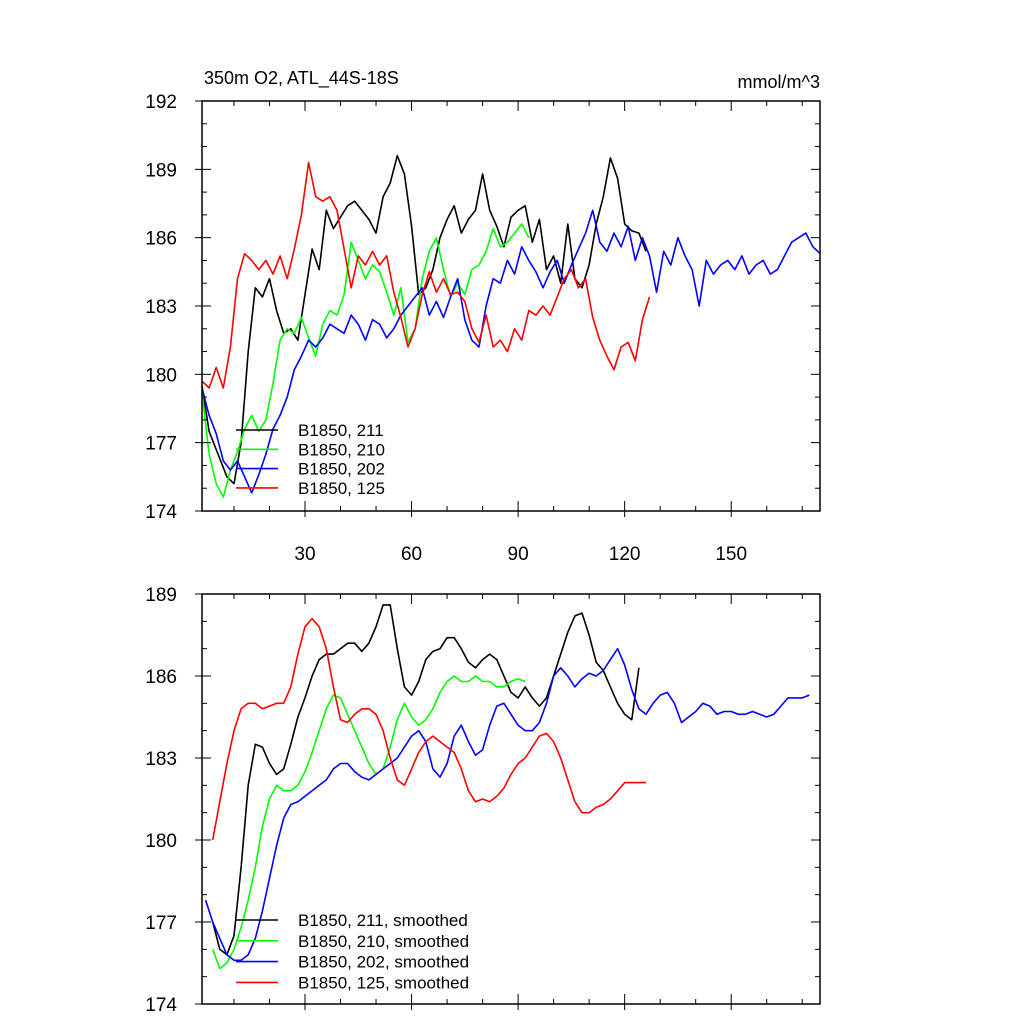 The width and height of the screenshot is (1024, 1024). Describe the element at coordinates (383, 982) in the screenshot. I see `legend-label: B1850, 125, smoothed` at that location.